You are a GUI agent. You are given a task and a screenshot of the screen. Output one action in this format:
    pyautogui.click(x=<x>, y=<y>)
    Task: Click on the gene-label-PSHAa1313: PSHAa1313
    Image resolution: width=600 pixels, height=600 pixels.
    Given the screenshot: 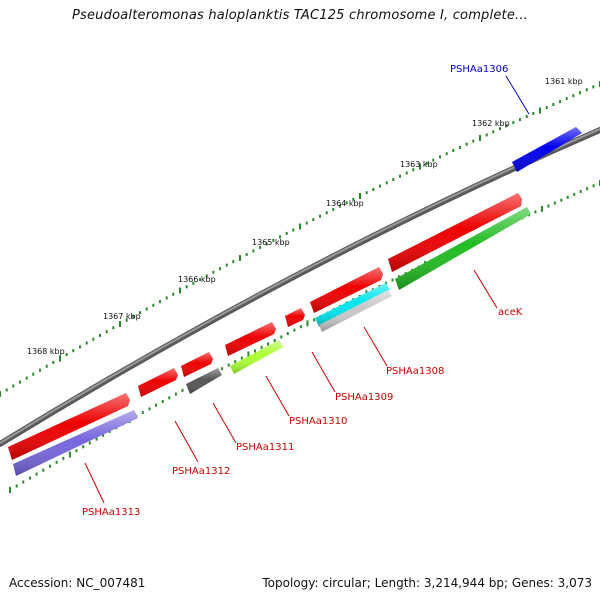 What is the action you would take?
    pyautogui.click(x=111, y=512)
    